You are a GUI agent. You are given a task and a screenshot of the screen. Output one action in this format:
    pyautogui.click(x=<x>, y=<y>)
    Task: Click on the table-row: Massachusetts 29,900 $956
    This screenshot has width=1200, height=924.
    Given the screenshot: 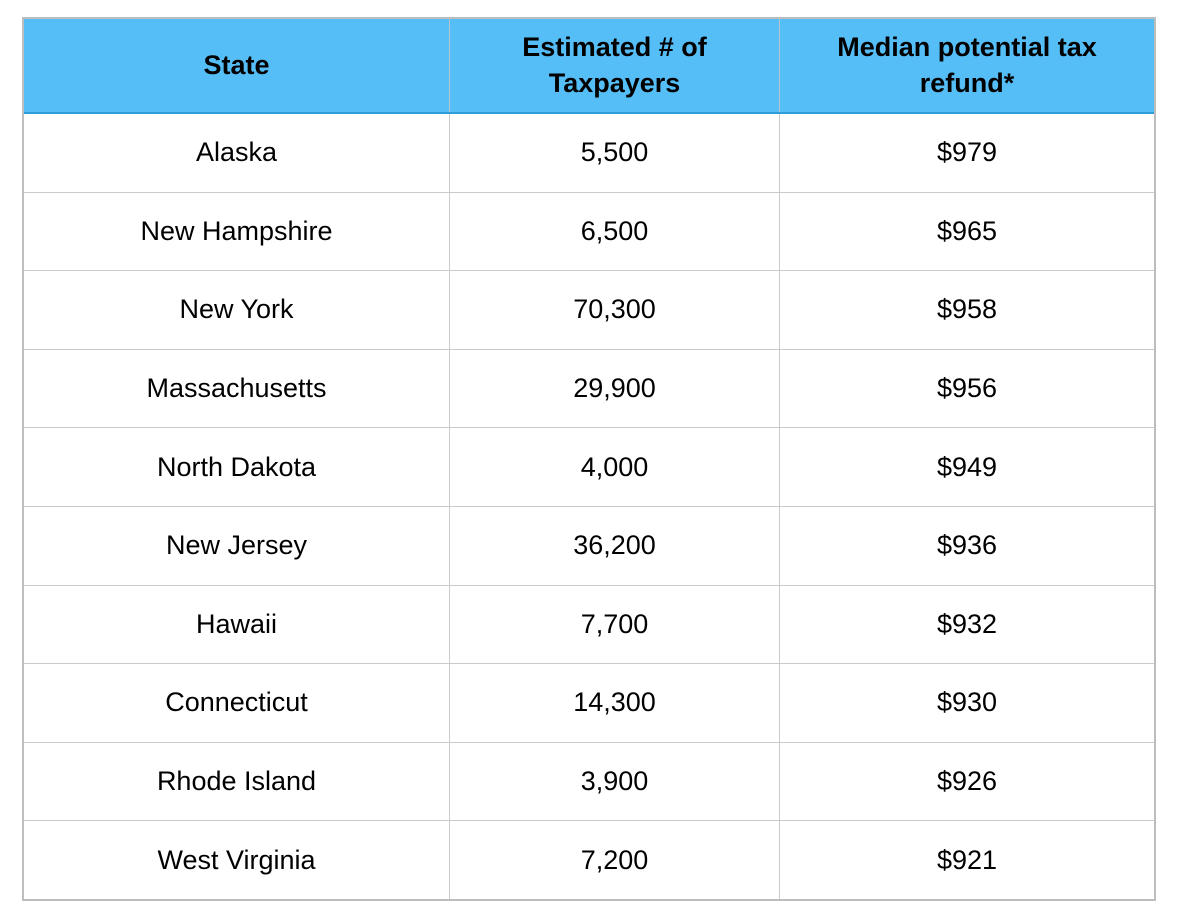 What is the action you would take?
    pyautogui.click(x=589, y=389)
    